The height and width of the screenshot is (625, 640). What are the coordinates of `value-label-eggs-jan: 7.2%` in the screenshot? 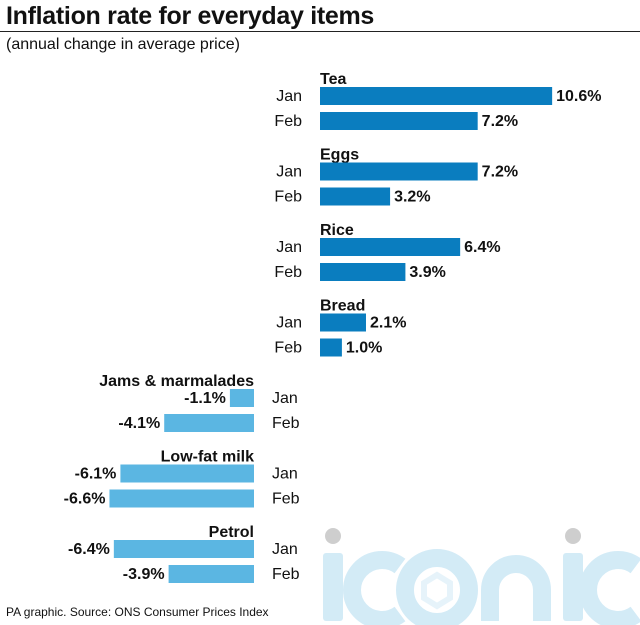 It's located at (500, 172).